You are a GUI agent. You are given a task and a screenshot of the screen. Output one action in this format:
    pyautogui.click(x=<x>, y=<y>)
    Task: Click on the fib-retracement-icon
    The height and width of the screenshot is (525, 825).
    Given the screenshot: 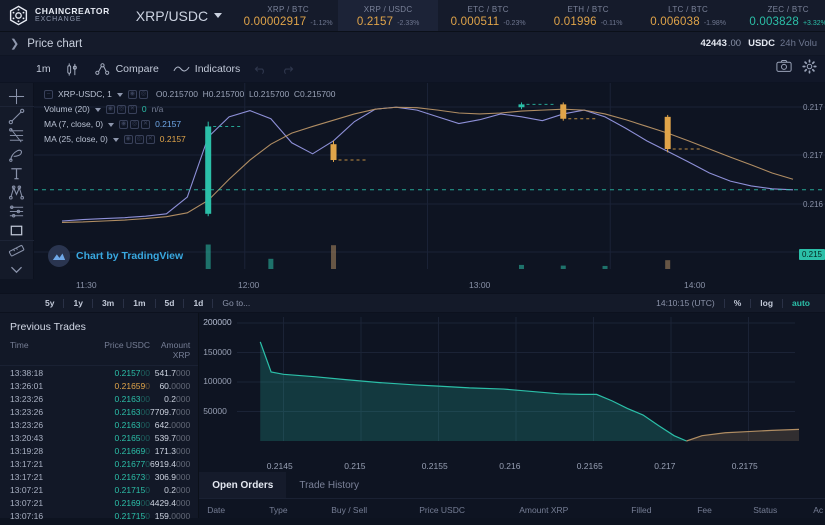 What is the action you would take?
    pyautogui.click(x=17, y=135)
    